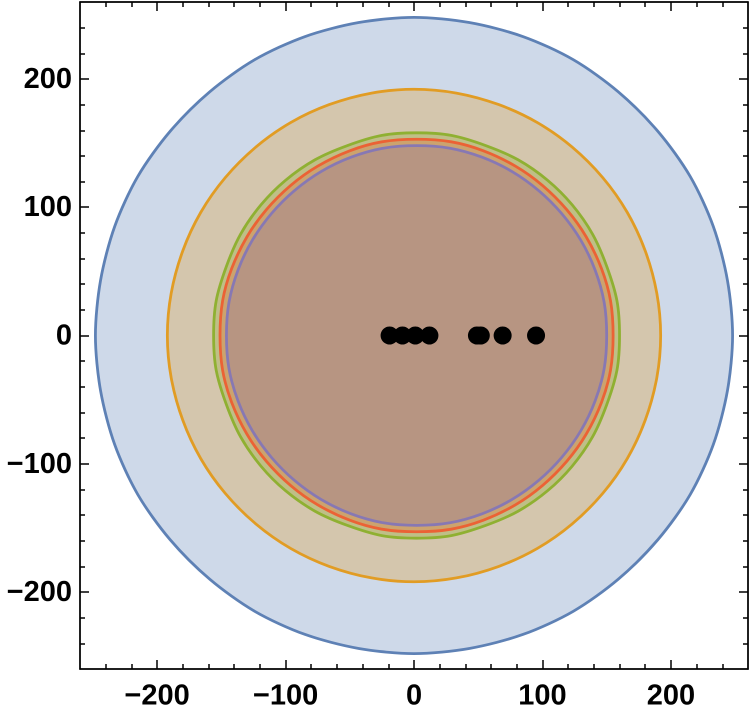 Image resolution: width=750 pixels, height=715 pixels. What do you see at coordinates (39, 464) in the screenshot?
I see `y-tick-label: −100` at bounding box center [39, 464].